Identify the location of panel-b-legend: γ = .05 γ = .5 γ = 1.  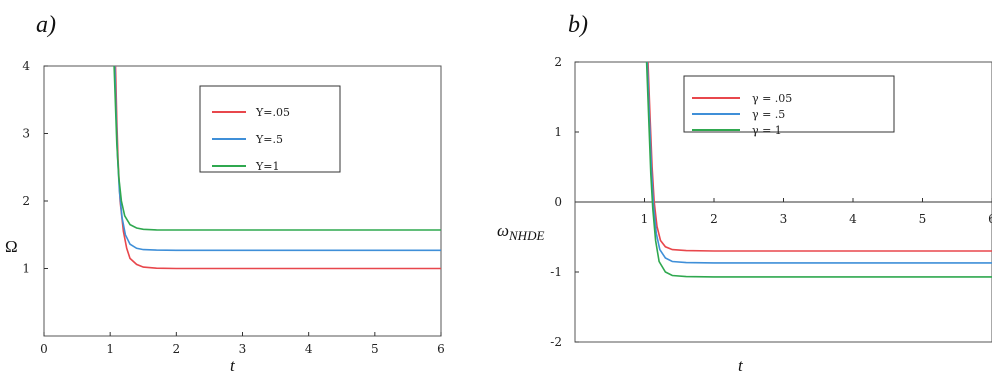
(789, 106).